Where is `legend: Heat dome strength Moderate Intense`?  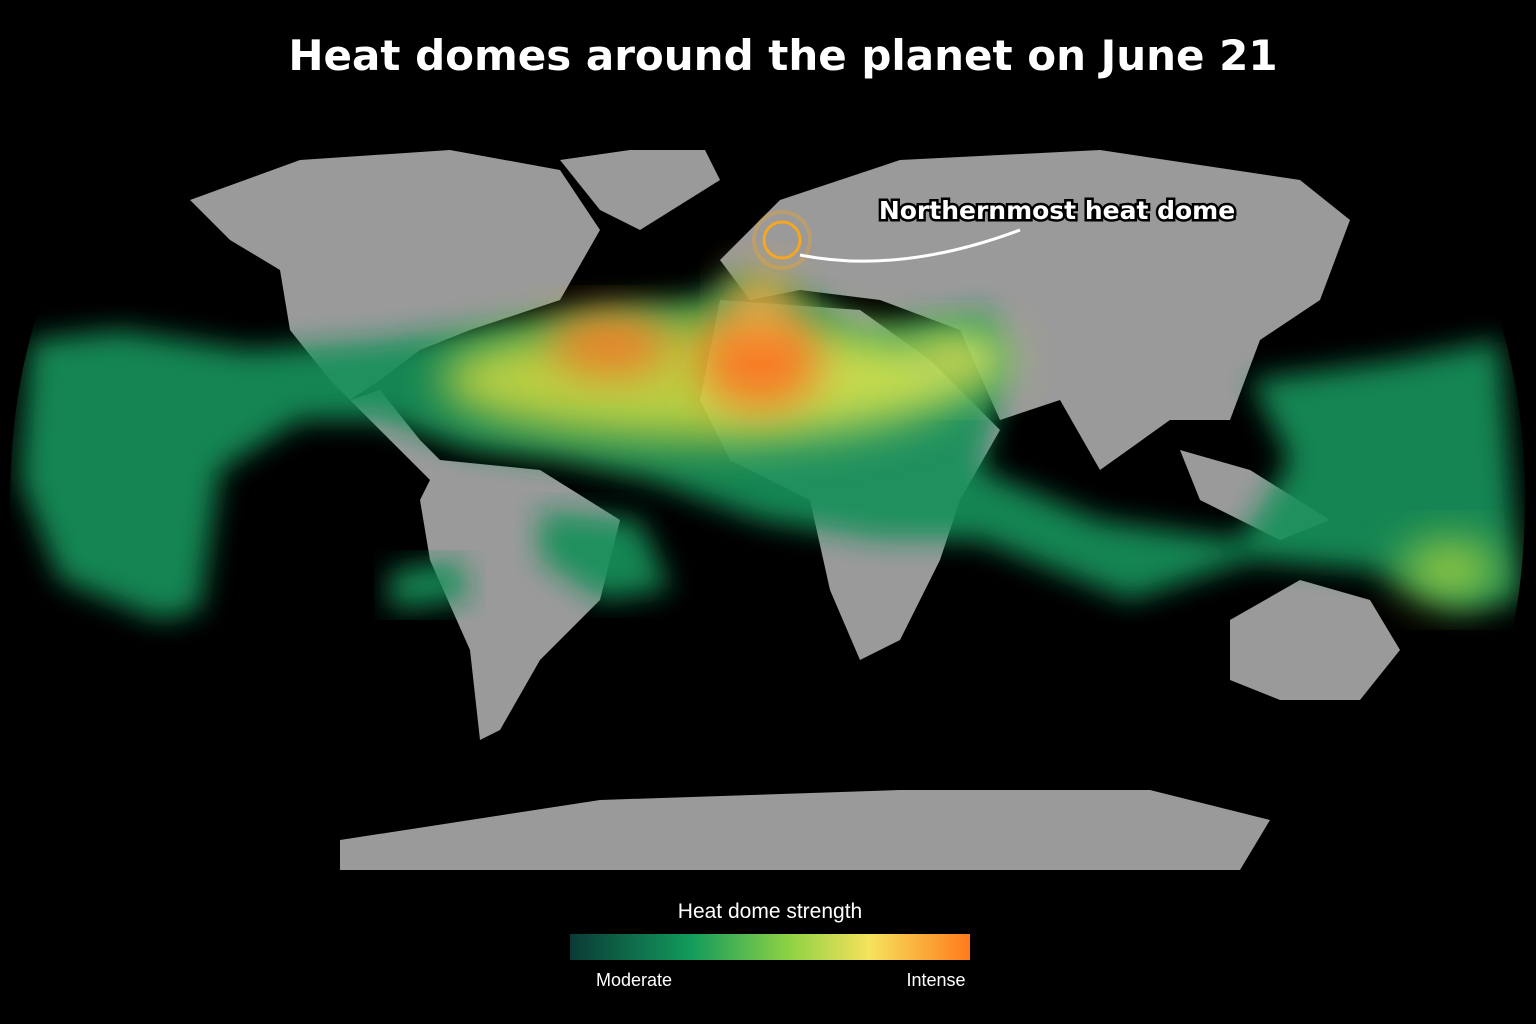
legend: Heat dome strength Moderate Intense is located at coordinates (770, 945).